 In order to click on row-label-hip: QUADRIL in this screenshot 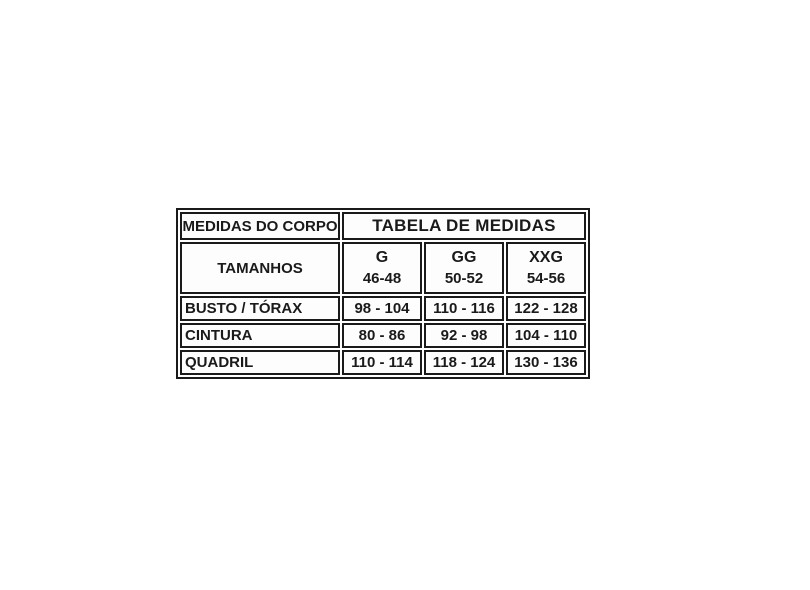, I will do `click(260, 362)`.